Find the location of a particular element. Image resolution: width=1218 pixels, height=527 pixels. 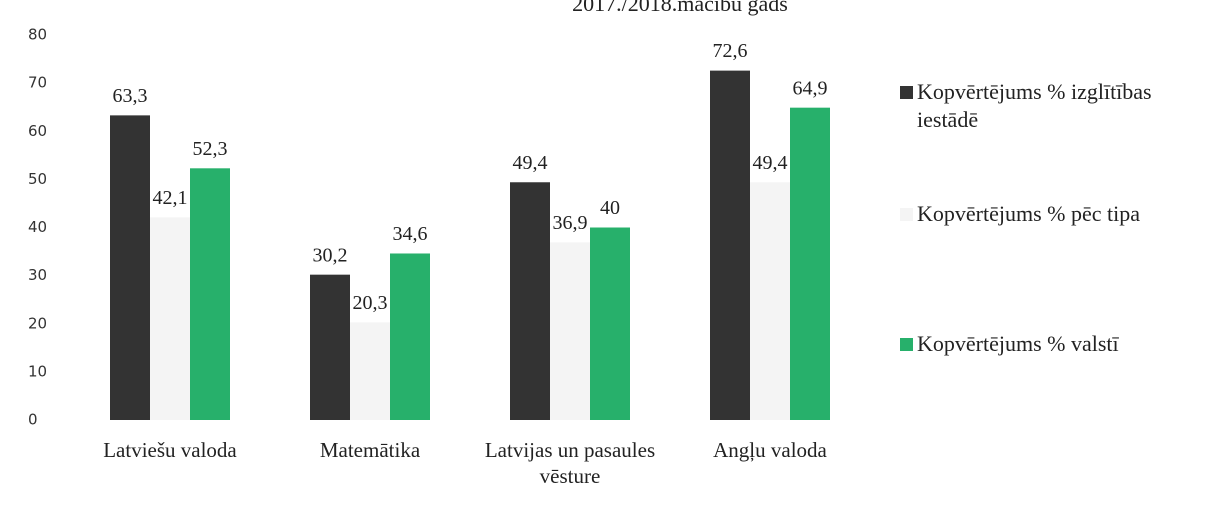

legend-item: Kopvērtējums % pēc tipa is located at coordinates (1059, 214).